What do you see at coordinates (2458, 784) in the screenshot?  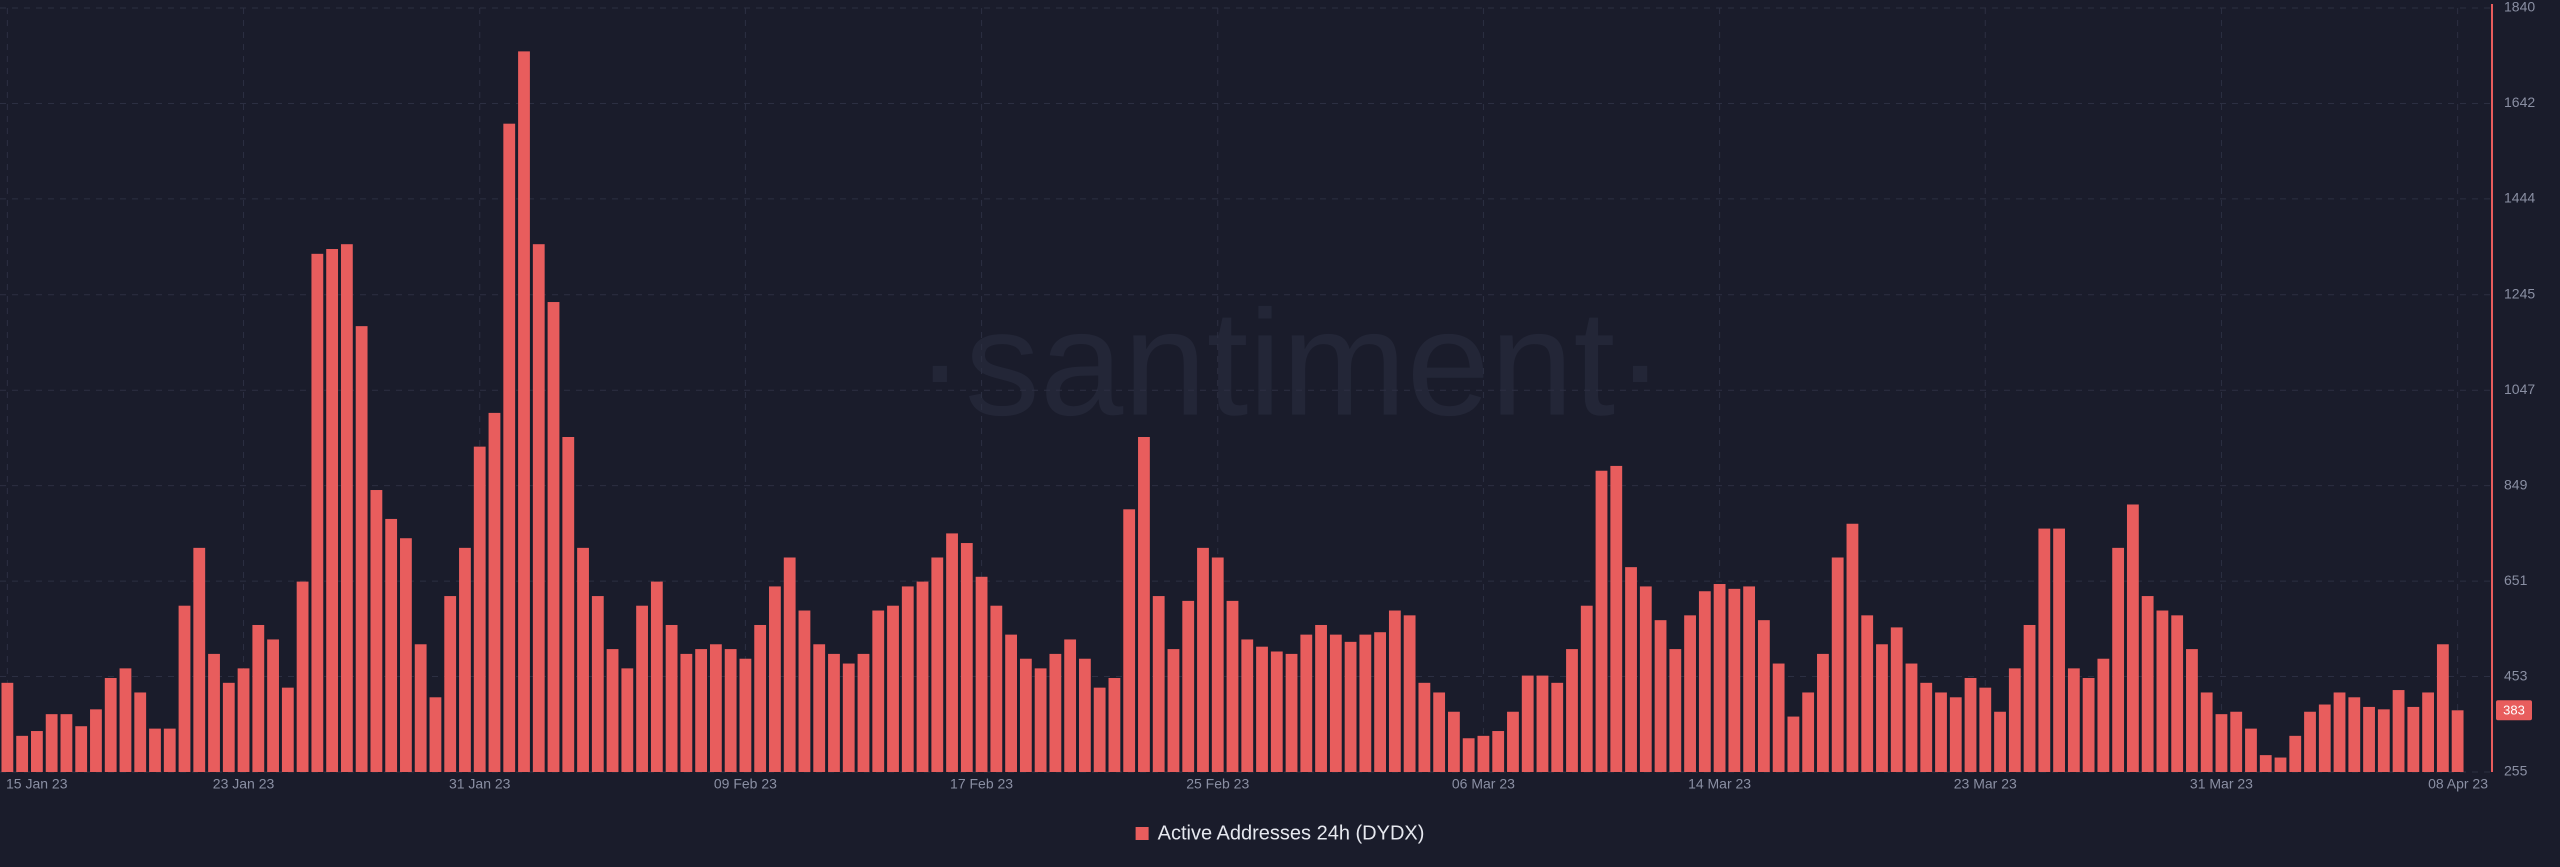 I see `x-tick-label: 08 Apr 23` at bounding box center [2458, 784].